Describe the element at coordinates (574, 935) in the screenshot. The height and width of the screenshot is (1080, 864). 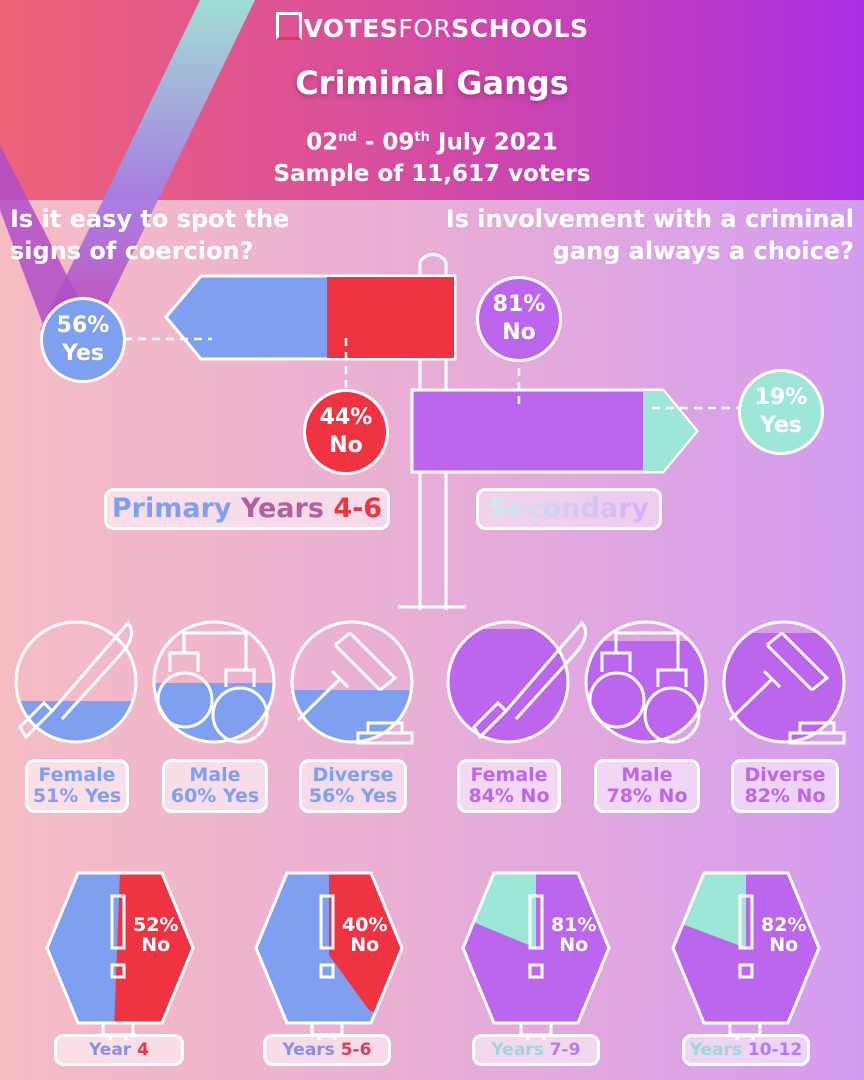
I see `years79-result: 81% No` at that location.